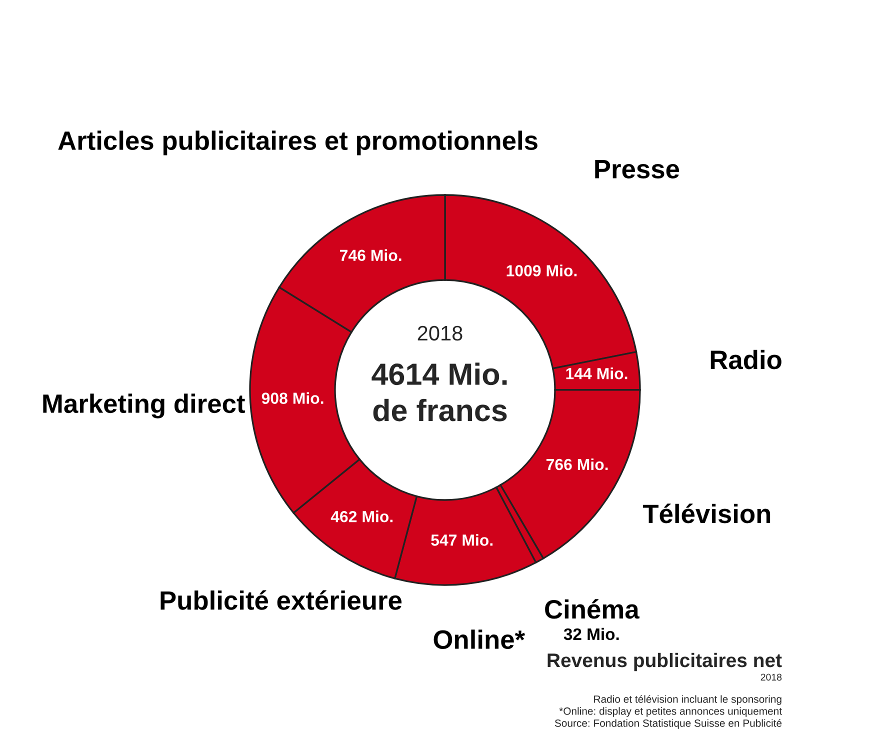  What do you see at coordinates (668, 724) in the screenshot?
I see `source-note: Source: Fondation Statistique Suisse en Publicité` at bounding box center [668, 724].